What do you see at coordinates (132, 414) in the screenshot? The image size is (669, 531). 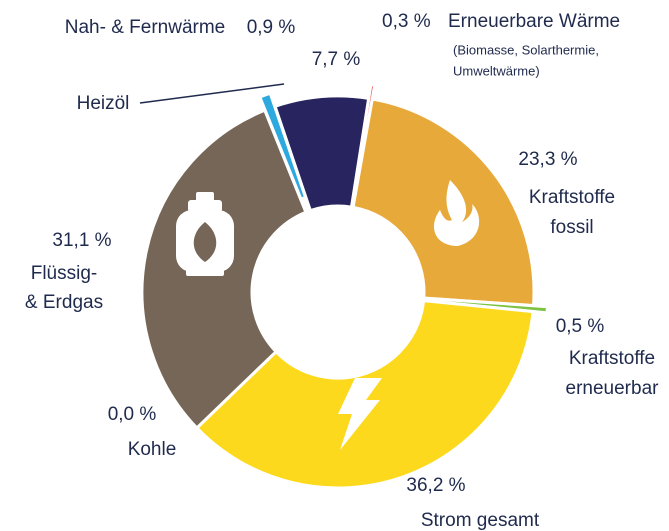 I see `value-label: 0,0 %` at bounding box center [132, 414].